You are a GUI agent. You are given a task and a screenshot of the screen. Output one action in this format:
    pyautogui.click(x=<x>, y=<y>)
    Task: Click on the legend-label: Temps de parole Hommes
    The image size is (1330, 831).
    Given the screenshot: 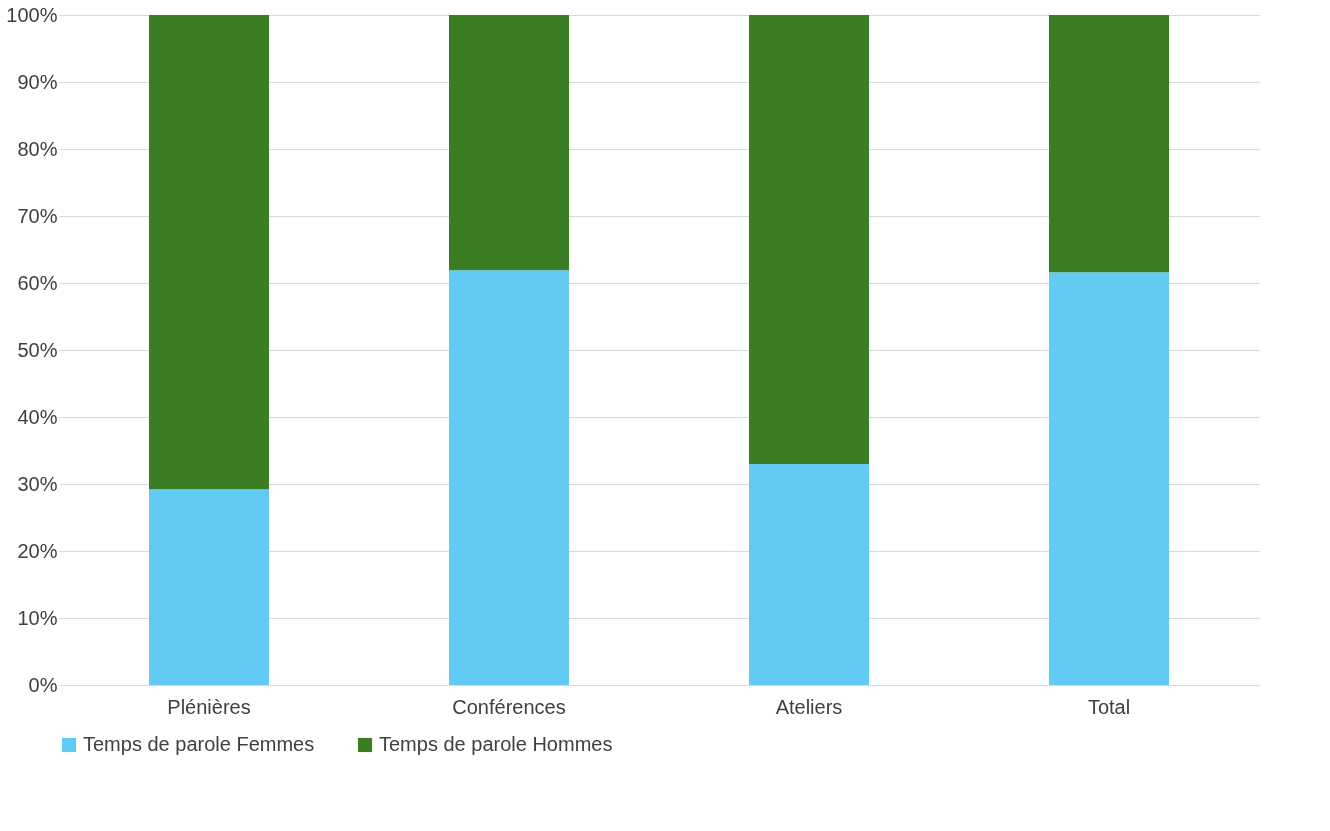 What is the action you would take?
    pyautogui.click(x=496, y=744)
    